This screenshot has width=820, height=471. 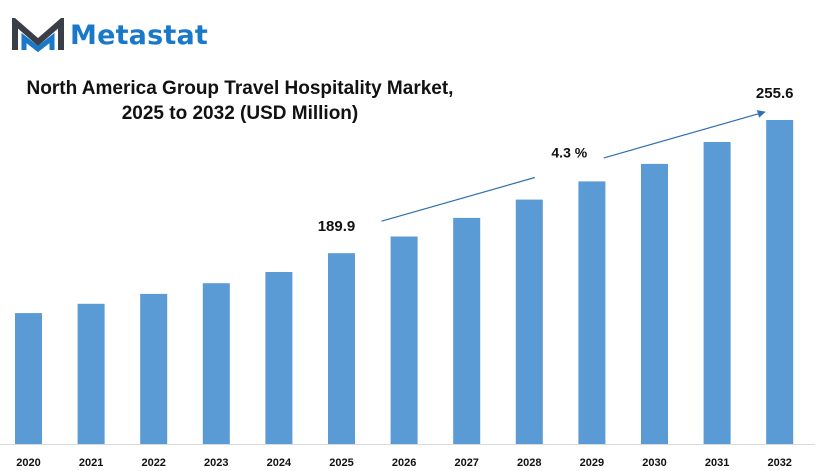 I want to click on value-label-2032: 255.6, so click(x=775, y=93).